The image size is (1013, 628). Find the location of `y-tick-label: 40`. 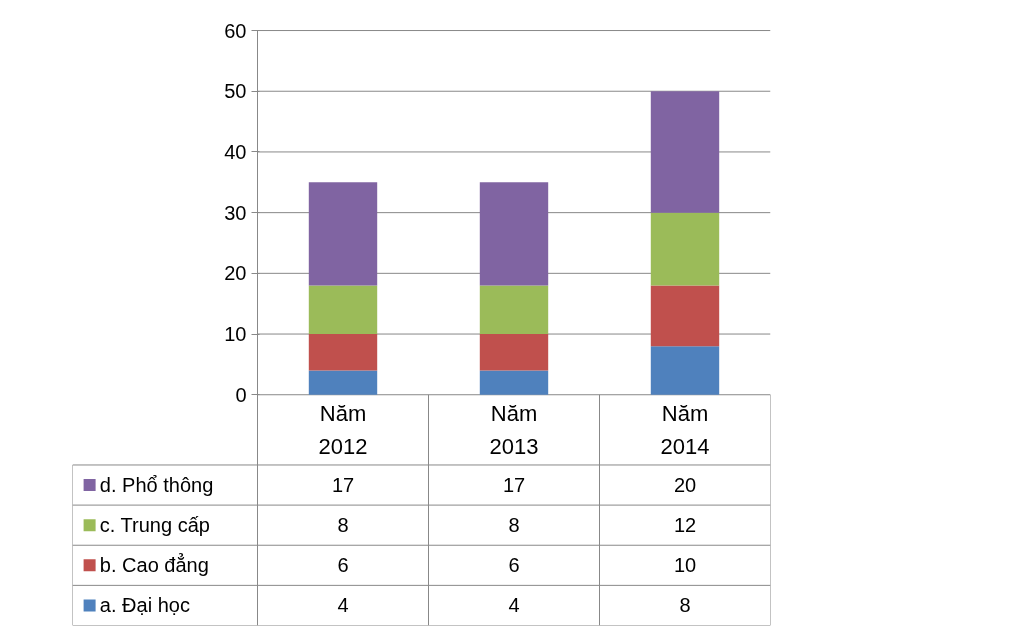

y-tick-label: 40 is located at coordinates (235, 151).